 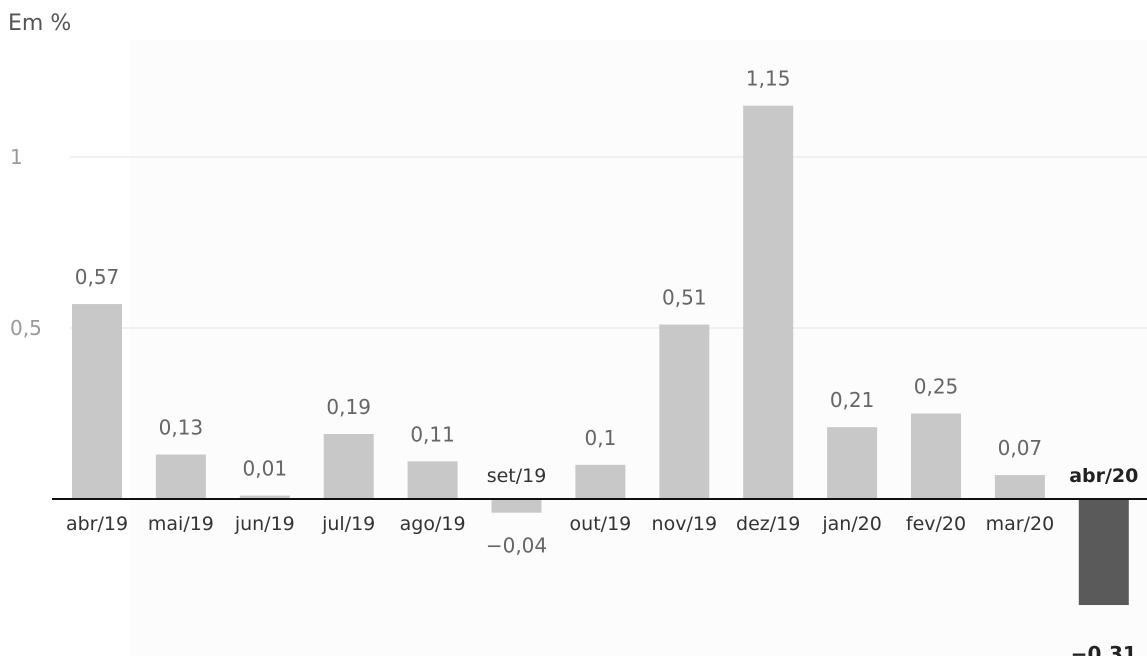 I want to click on category-label: jan/20, so click(x=851, y=524).